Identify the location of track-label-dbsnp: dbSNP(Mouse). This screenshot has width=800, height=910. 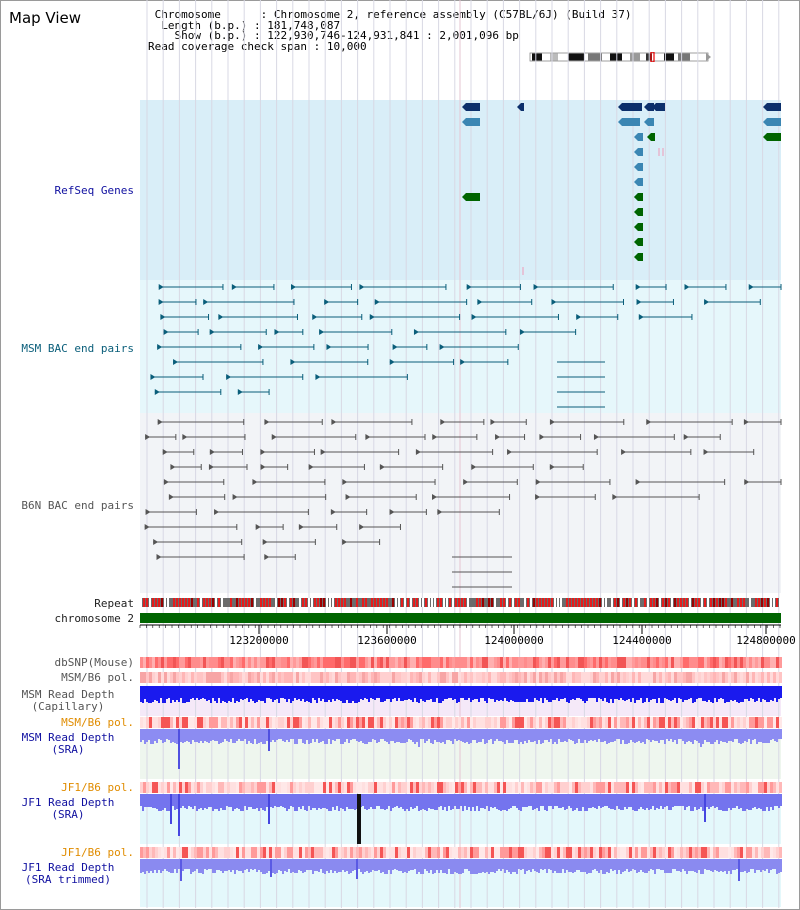
(94, 662).